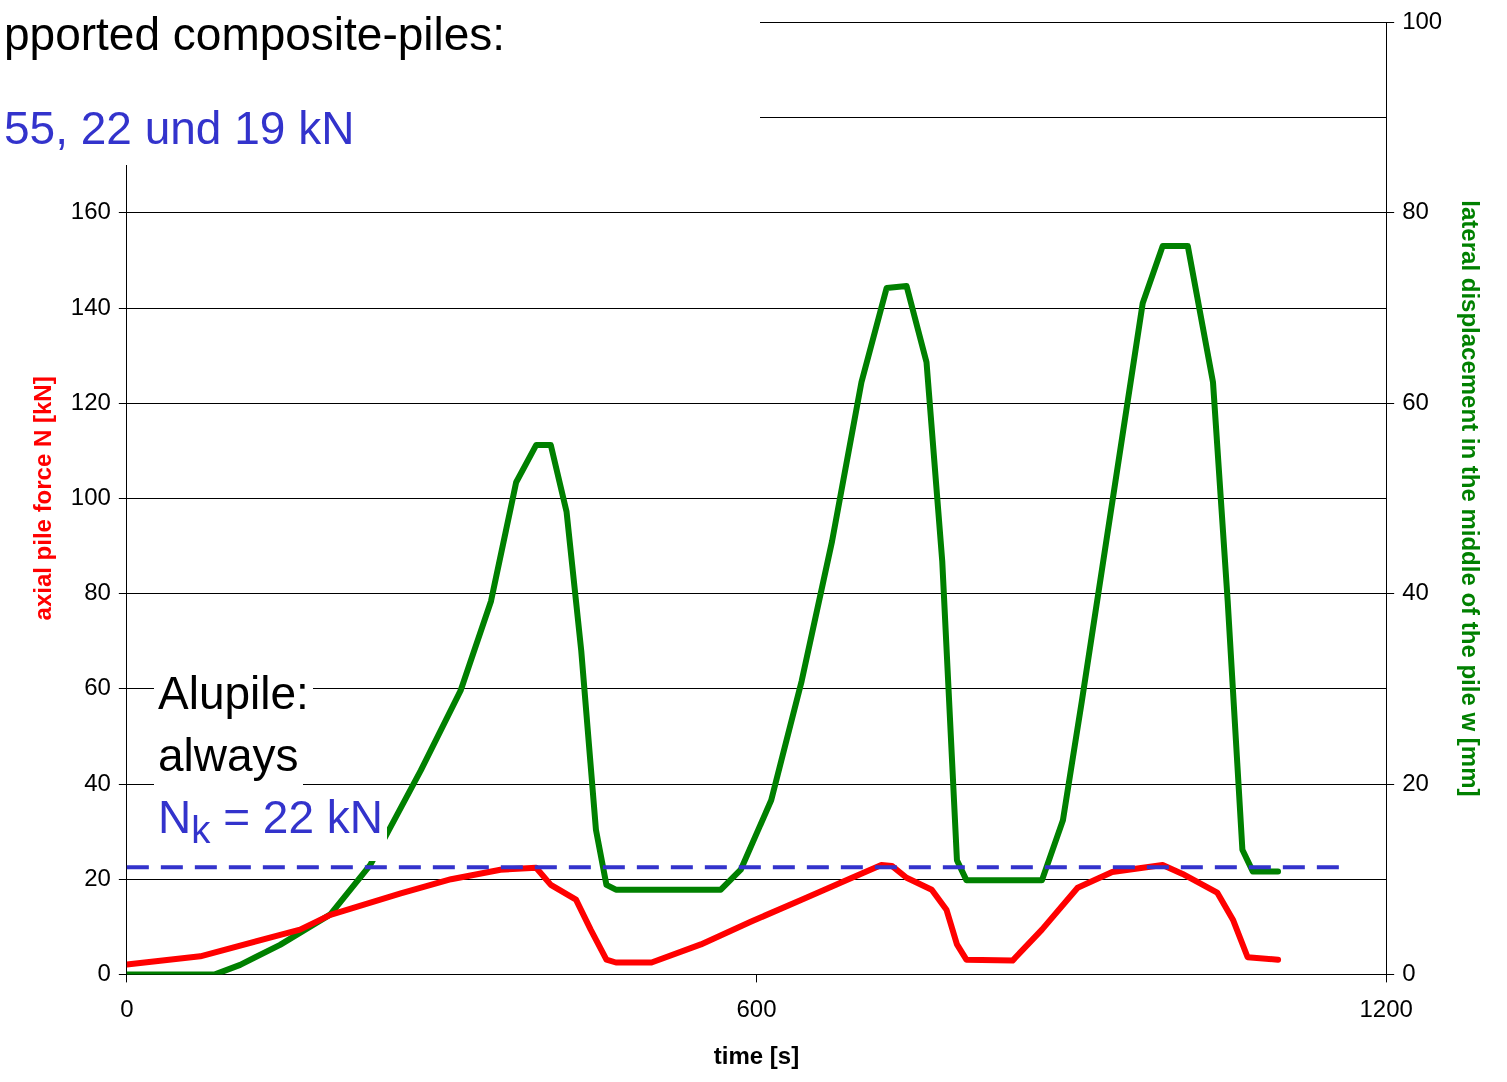 Image resolution: width=1507 pixels, height=1082 pixels. What do you see at coordinates (1415, 592) in the screenshot?
I see `y2-tick-label: 40` at bounding box center [1415, 592].